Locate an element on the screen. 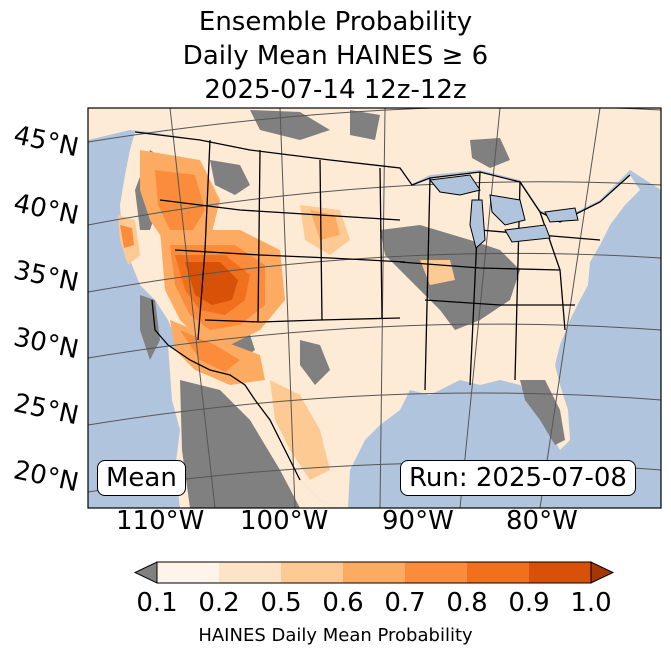 Image resolution: width=671 pixels, height=658 pixels. lon-label-80: 80°W is located at coordinates (542, 521).